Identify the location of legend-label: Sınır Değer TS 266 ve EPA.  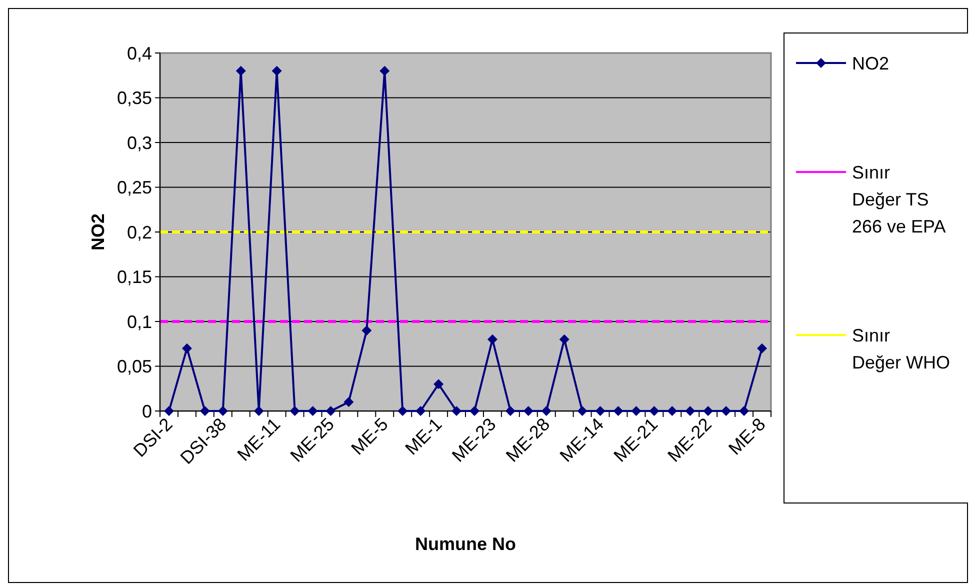
(899, 199).